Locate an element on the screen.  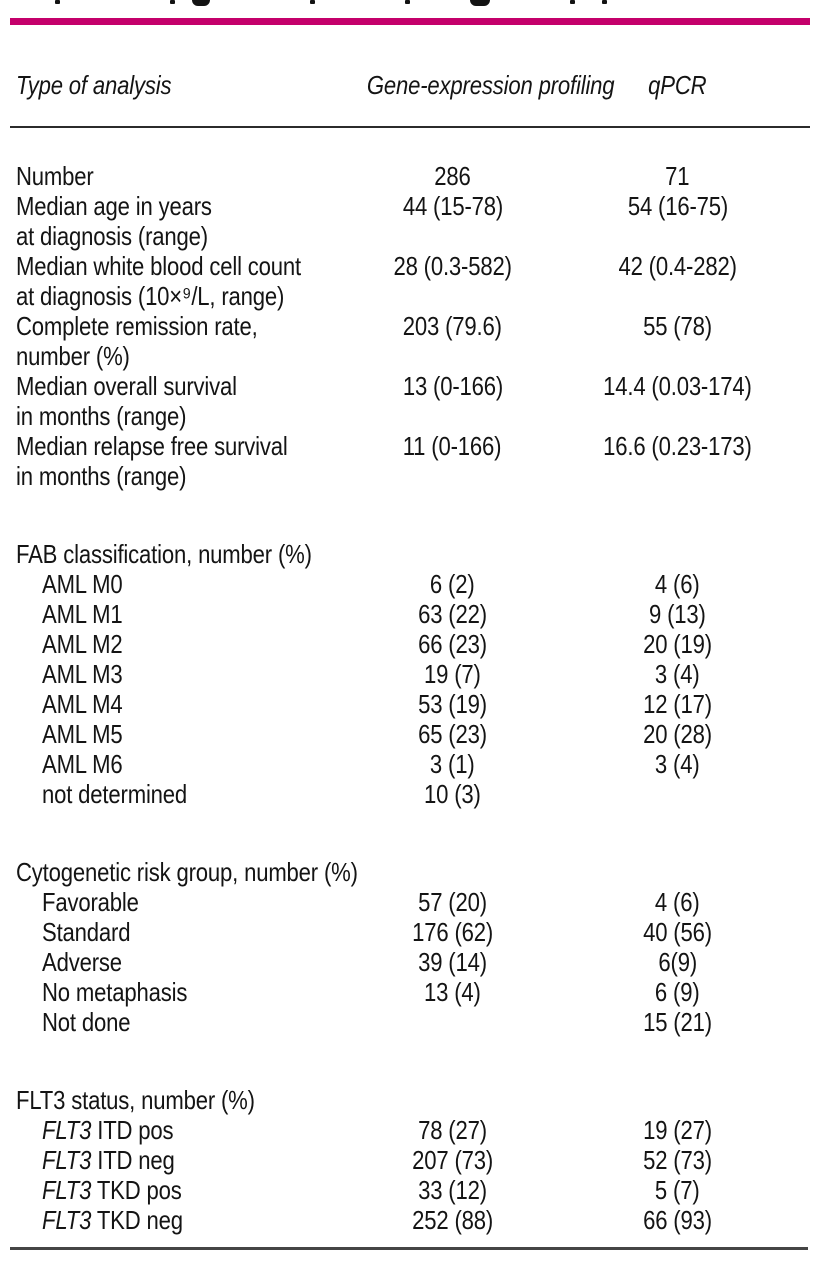
row-label-line: Standard is located at coordinates (180, 932).